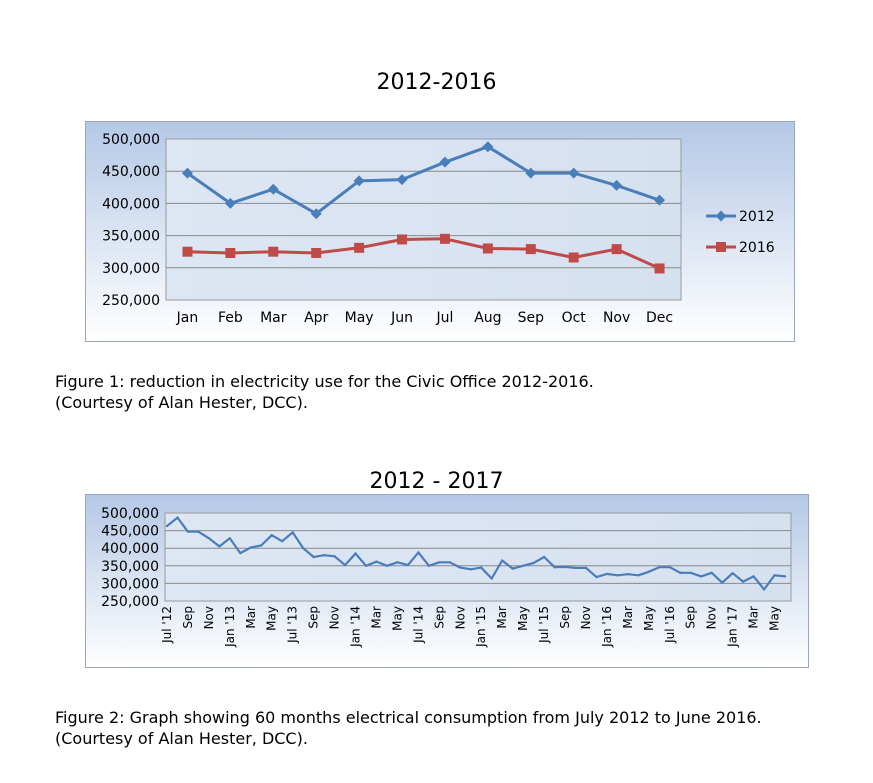  What do you see at coordinates (616, 318) in the screenshot?
I see `c1-x-tick-label: Nov` at bounding box center [616, 318].